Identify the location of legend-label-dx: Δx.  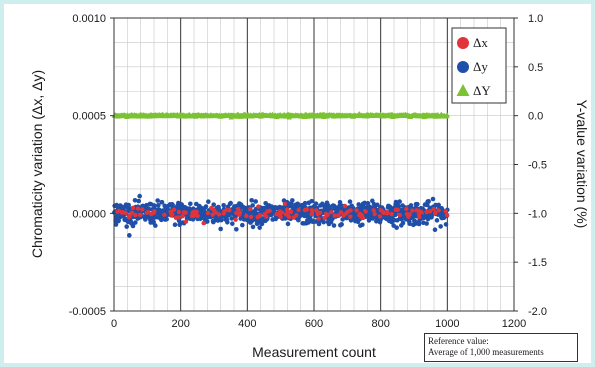
(480, 42).